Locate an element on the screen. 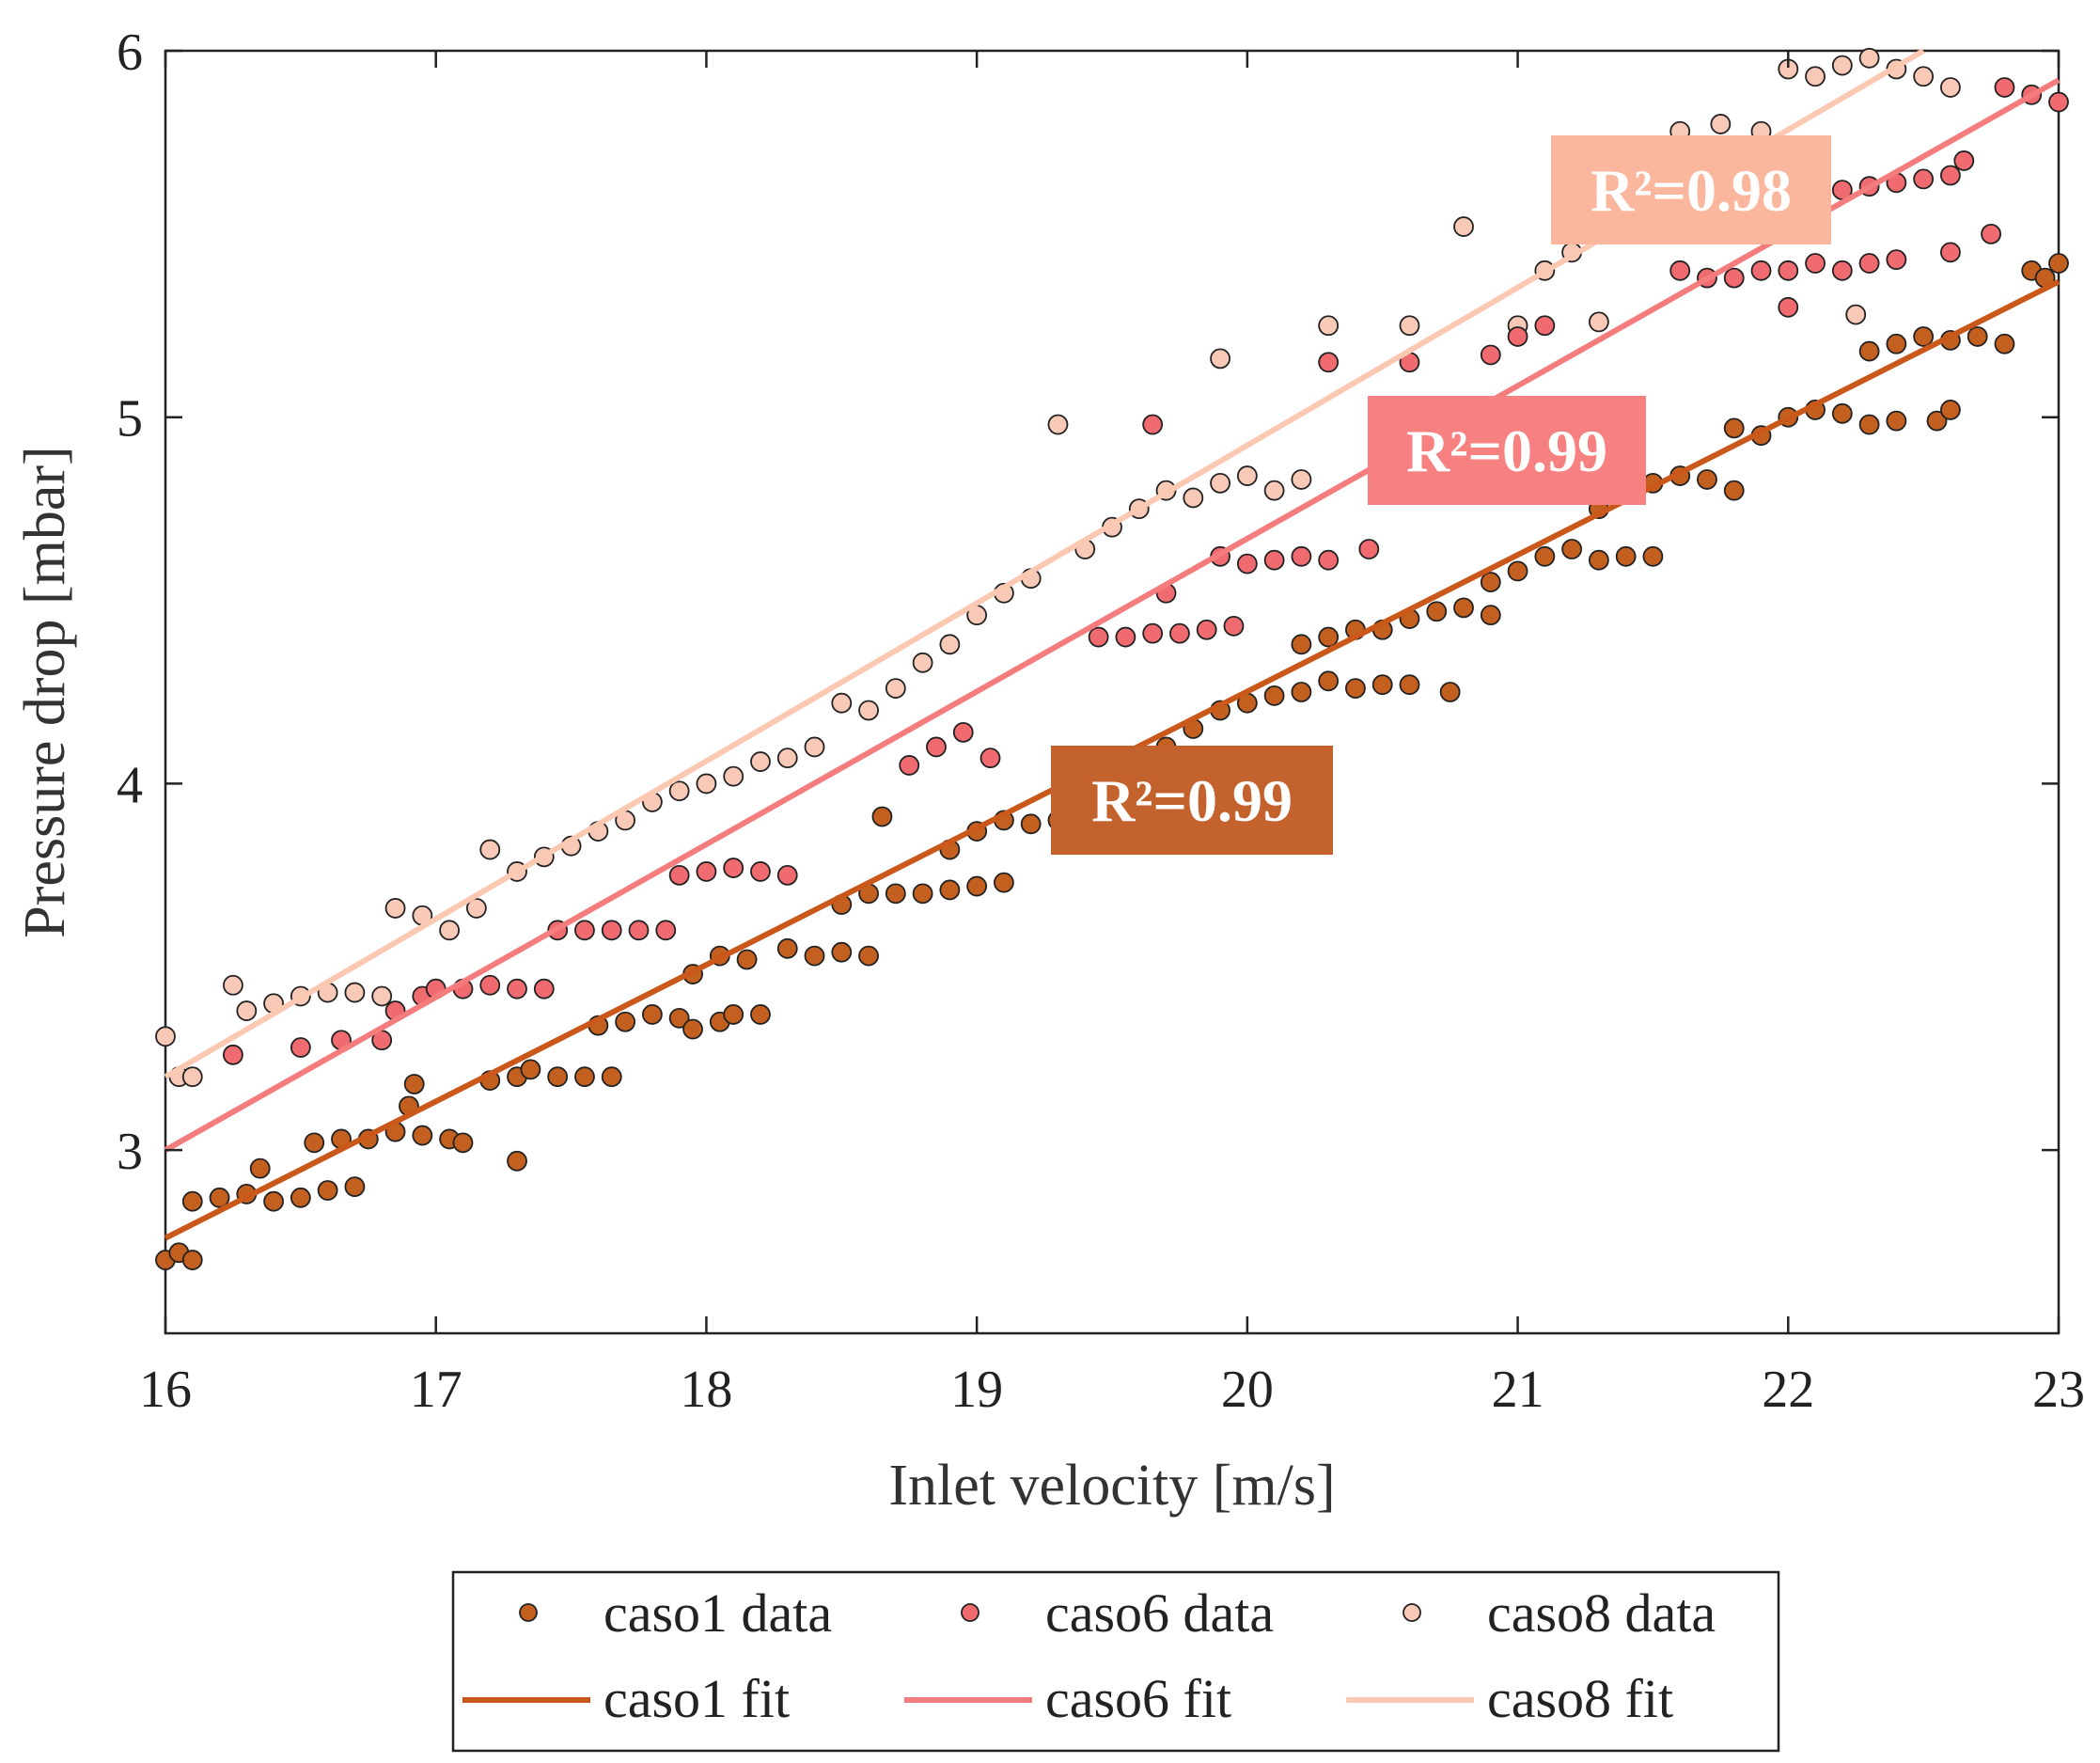 The height and width of the screenshot is (1763, 2100). legend-label-fit: caso8 fit is located at coordinates (1580, 1699).